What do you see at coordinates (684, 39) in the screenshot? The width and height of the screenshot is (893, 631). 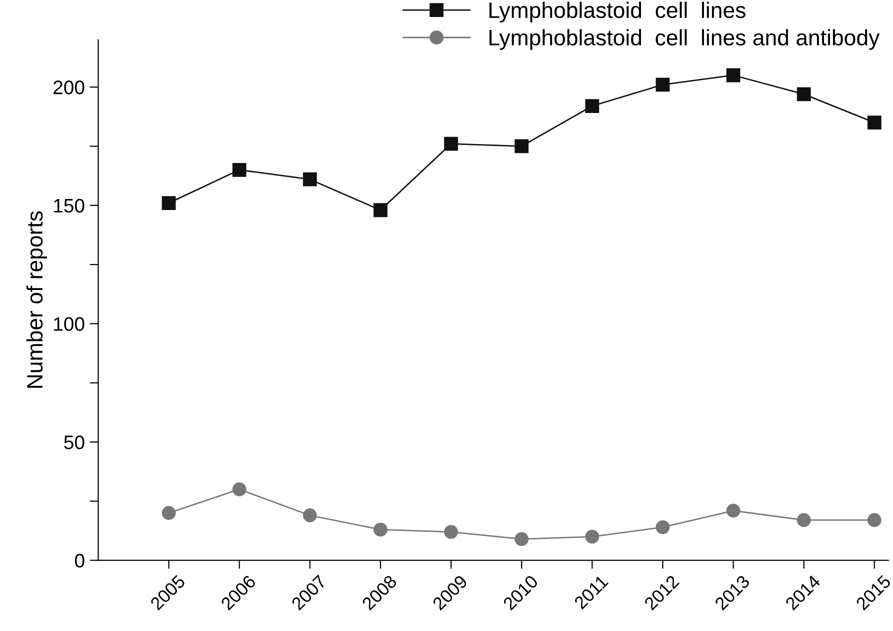 I see `legend-label: Lymphoblastoid cell lines and antibody` at bounding box center [684, 39].